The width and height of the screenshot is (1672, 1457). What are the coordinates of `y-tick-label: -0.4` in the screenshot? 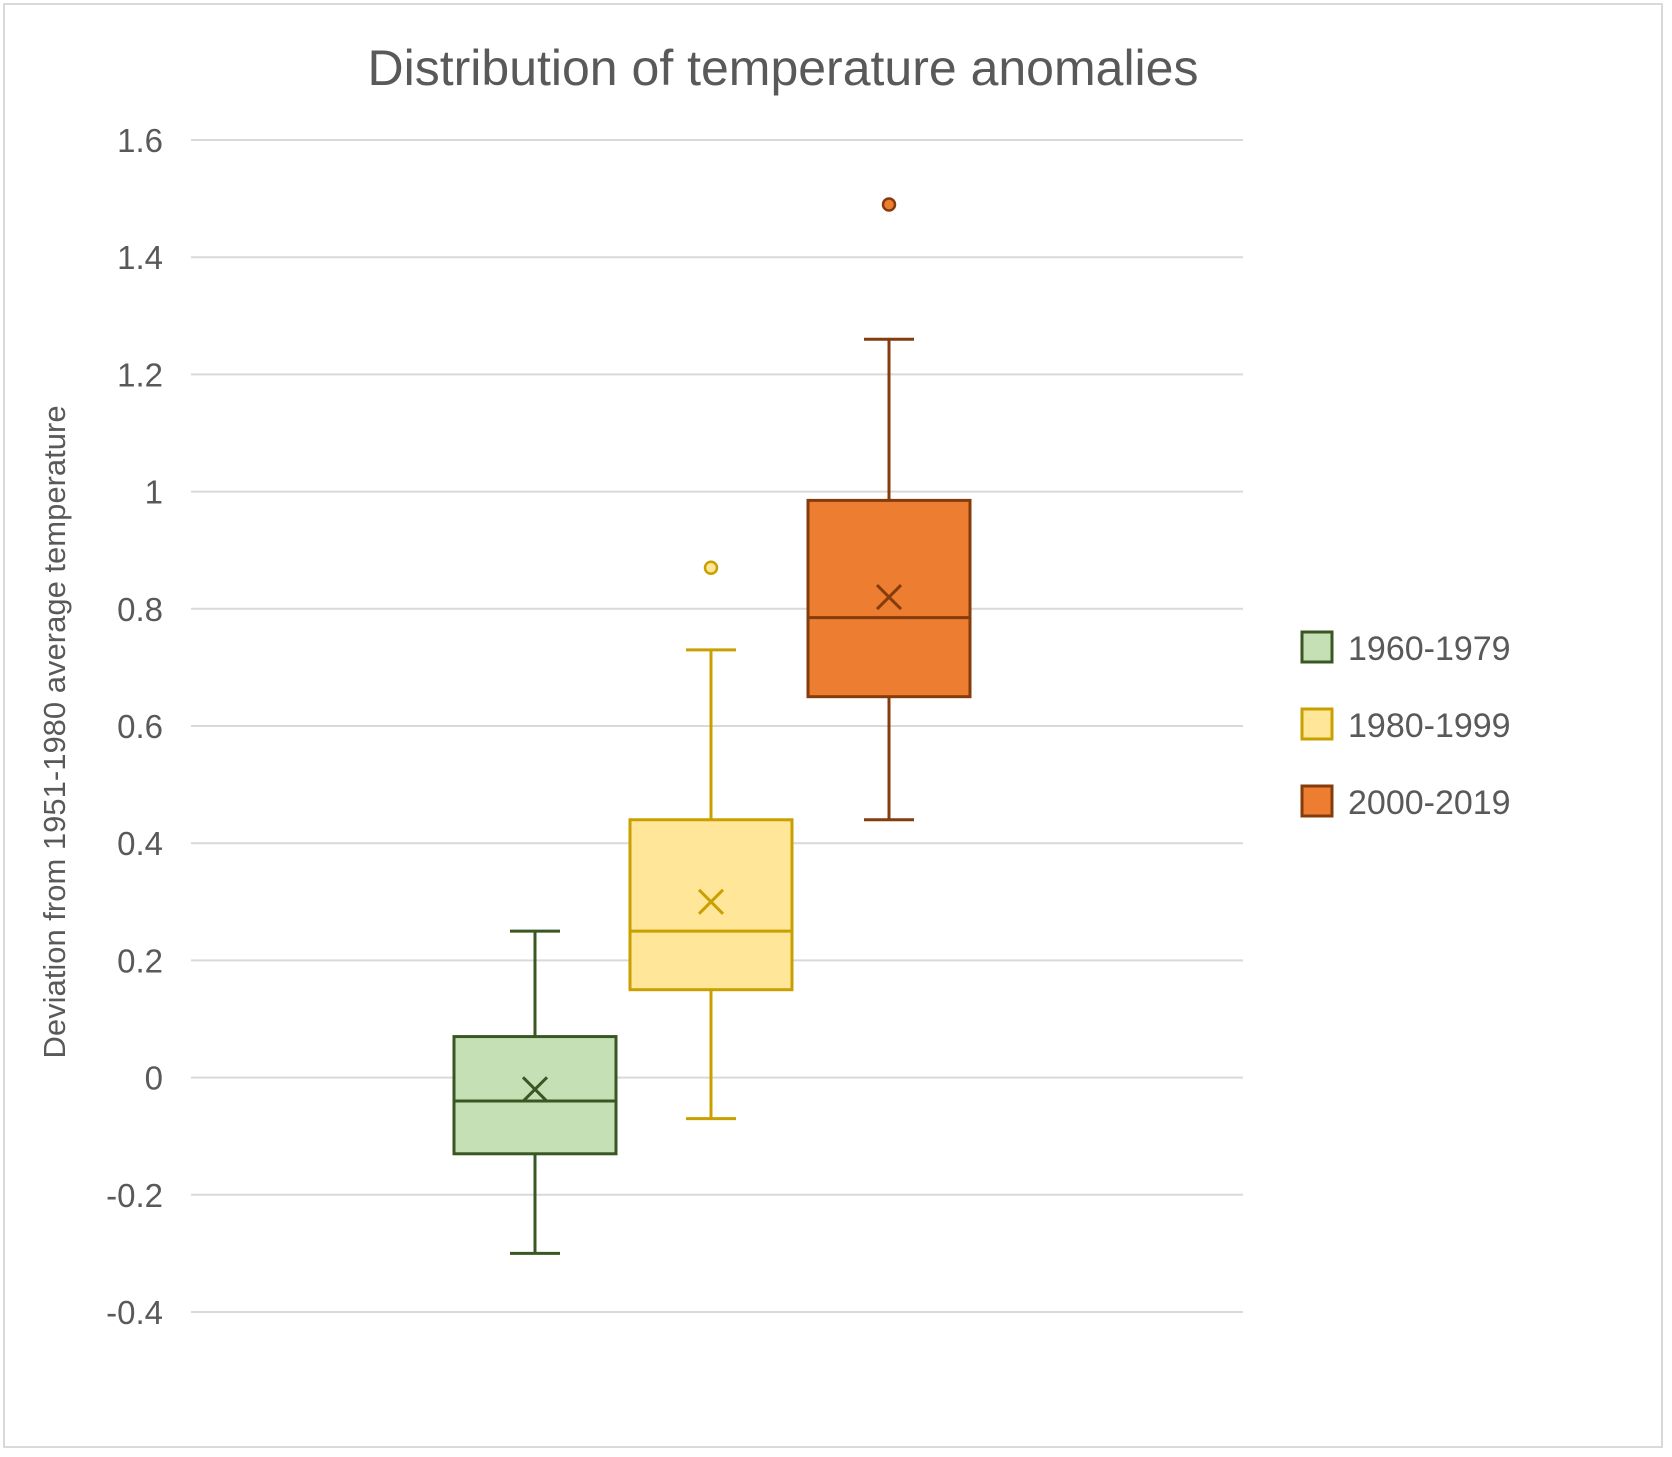 It's located at (134, 1312).